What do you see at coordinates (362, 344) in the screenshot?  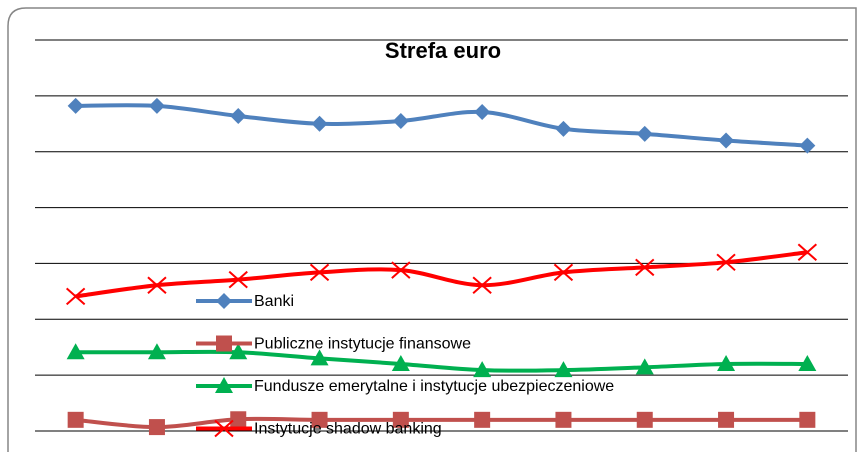 I see `legend-label: Publiczne instytucje finansowe` at bounding box center [362, 344].